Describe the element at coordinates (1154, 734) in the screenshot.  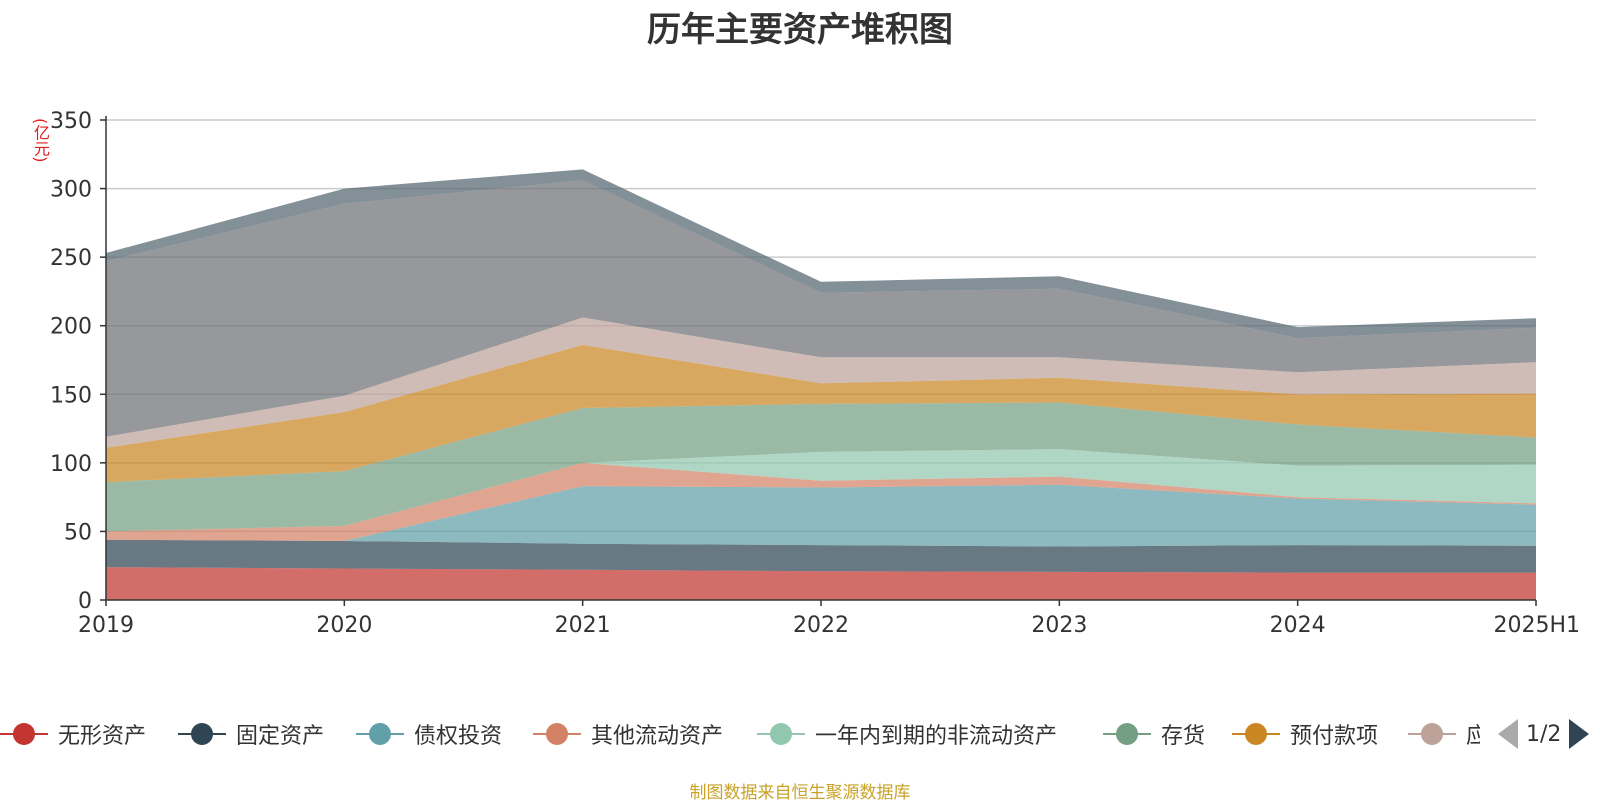
I see `legend-item-6: 存货` at that location.